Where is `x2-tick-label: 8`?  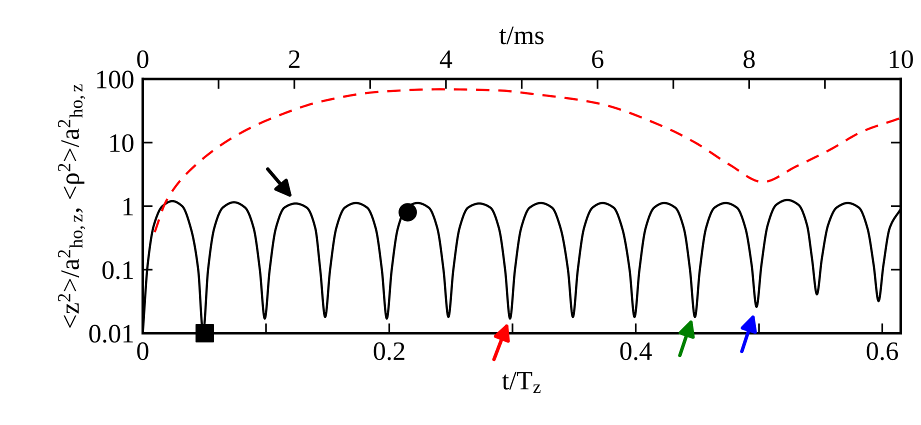
x2-tick-label: 8 is located at coordinates (749, 59).